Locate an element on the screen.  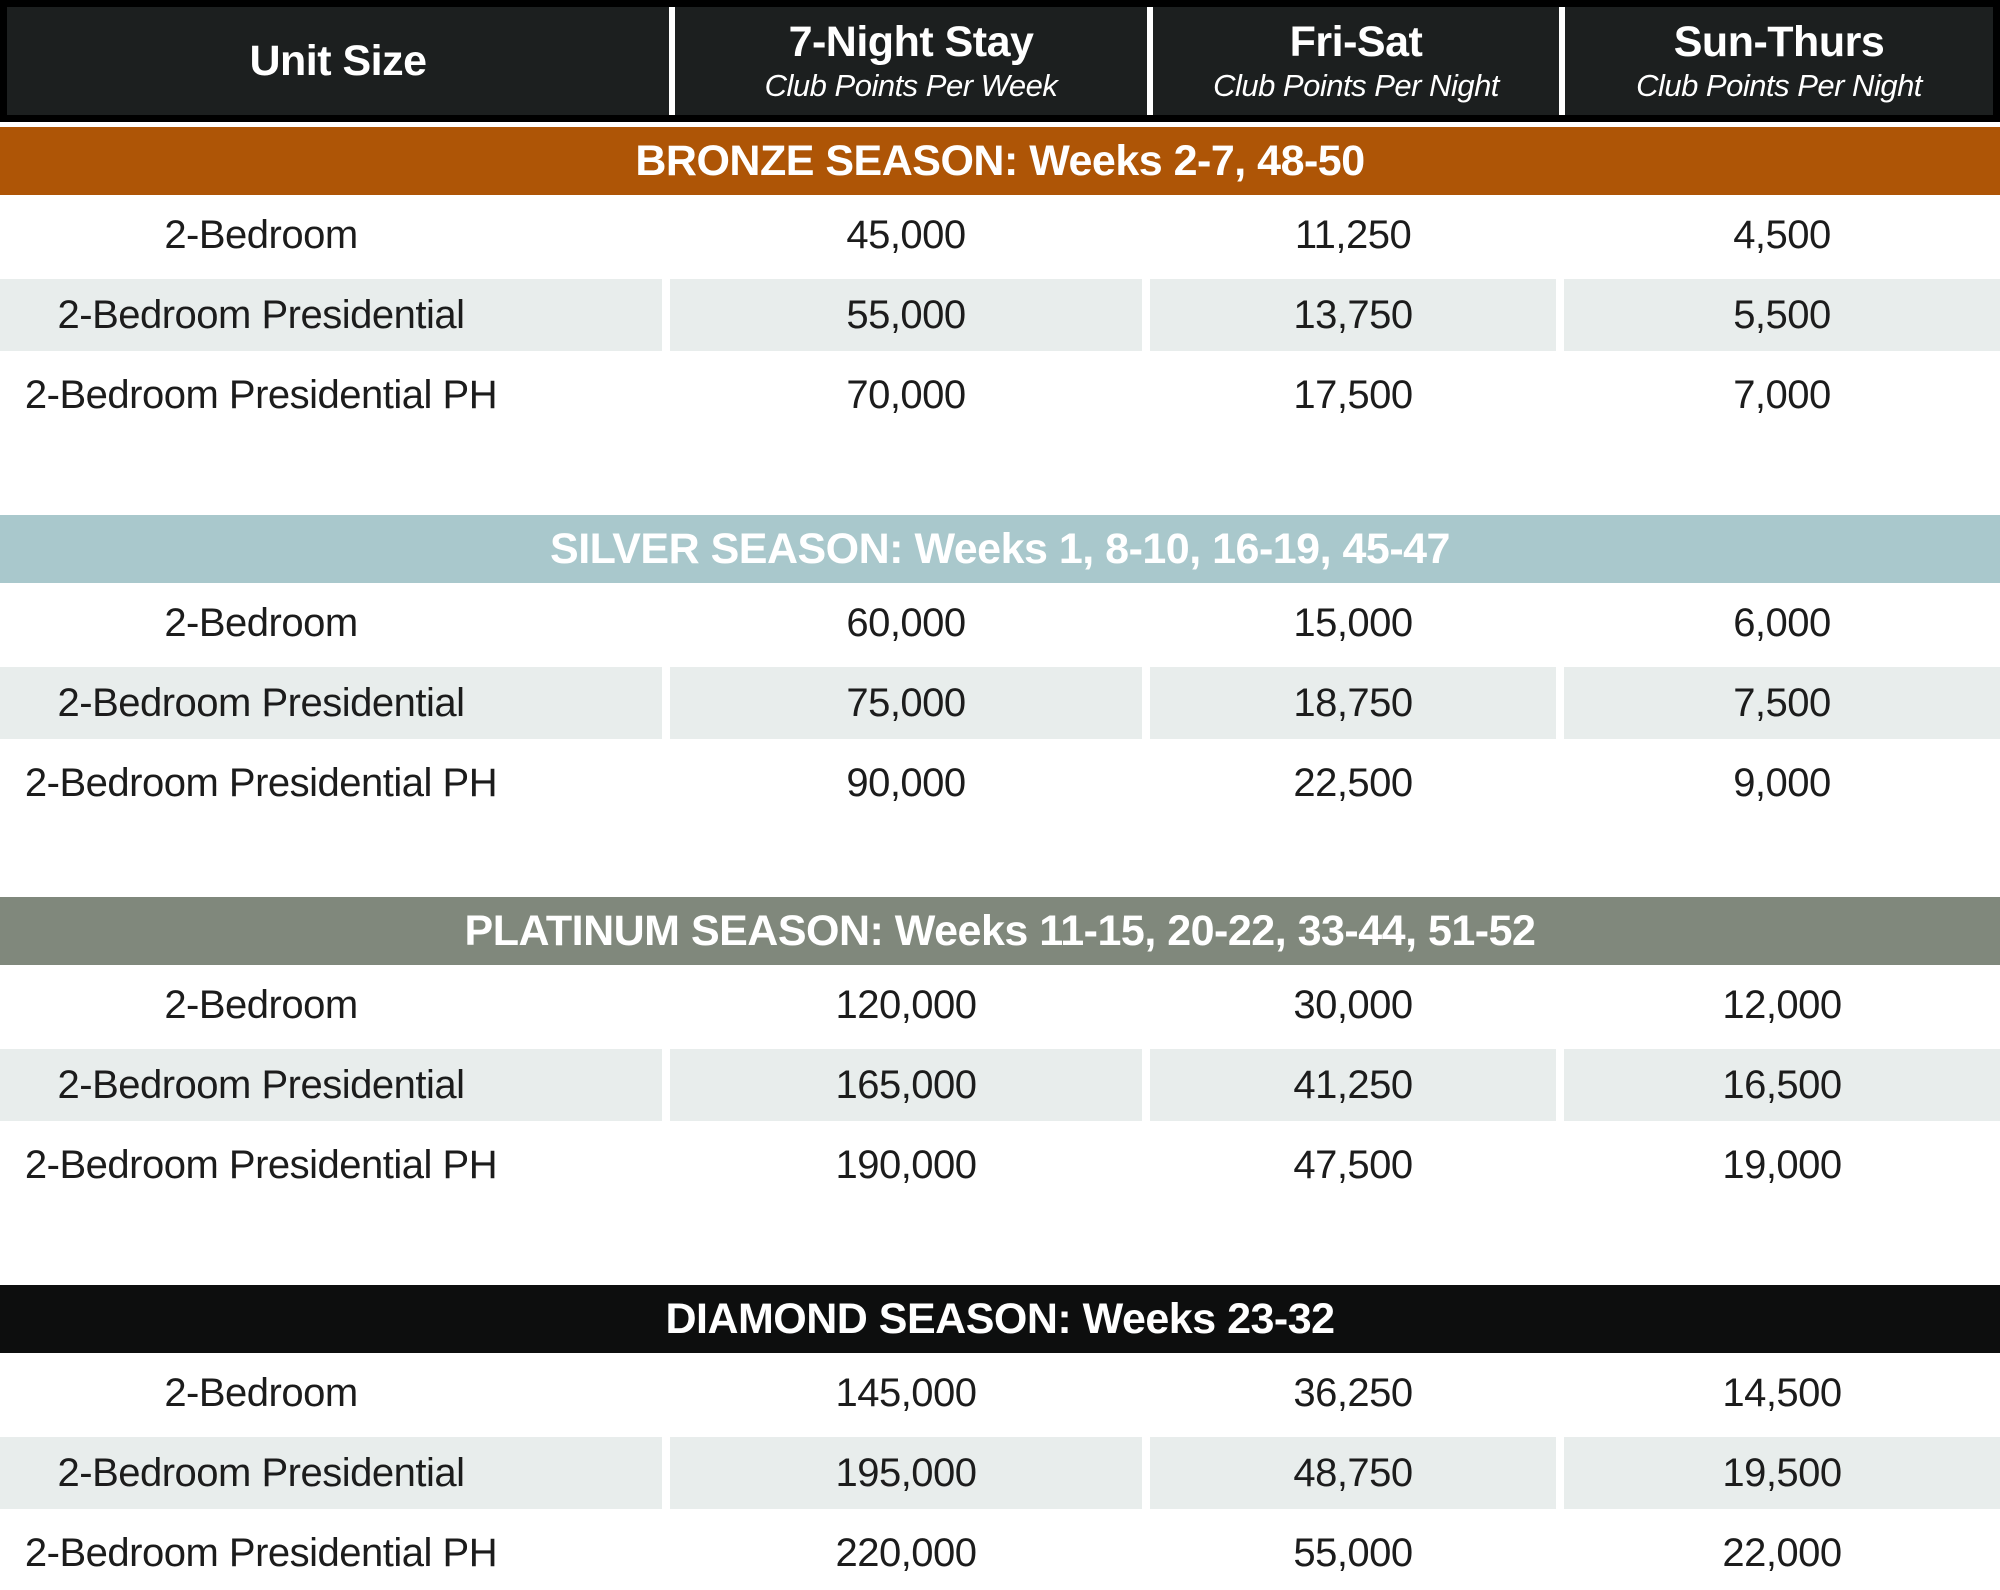
table-row: 2-Bedroom 120,000 30,000 12,000 is located at coordinates (1000, 1005).